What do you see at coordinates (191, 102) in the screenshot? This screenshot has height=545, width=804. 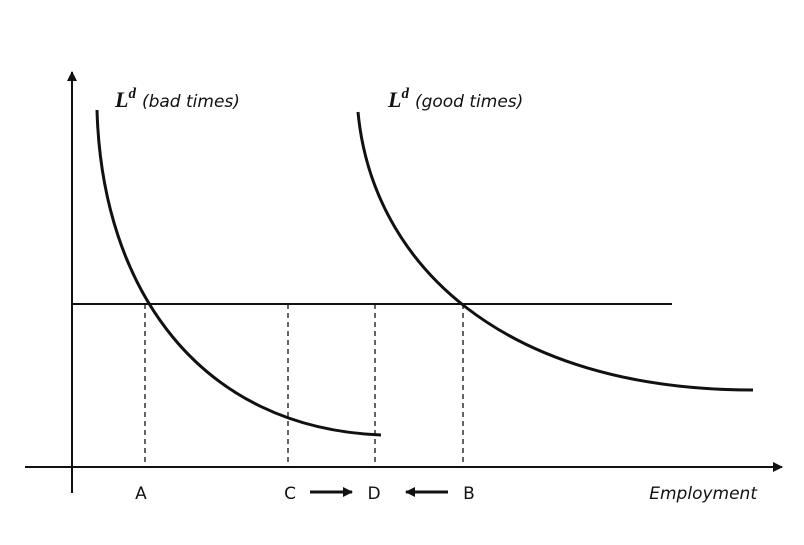 I see `label-note: (bad times)` at bounding box center [191, 102].